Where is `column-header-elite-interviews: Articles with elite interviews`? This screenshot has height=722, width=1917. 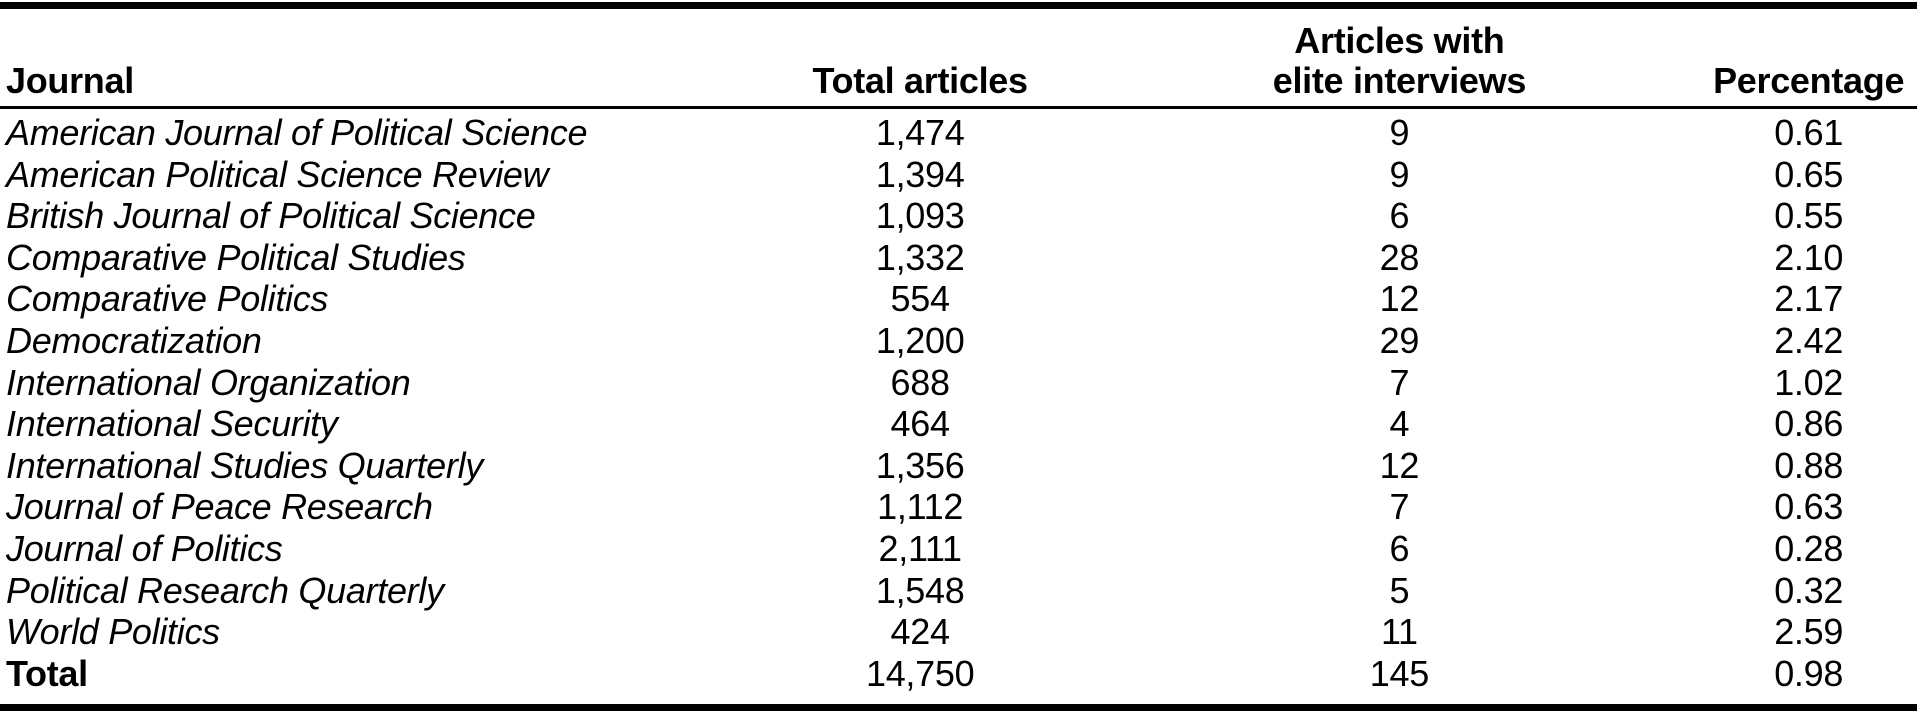 column-header-elite-interviews: Articles with elite interviews is located at coordinates (1399, 57).